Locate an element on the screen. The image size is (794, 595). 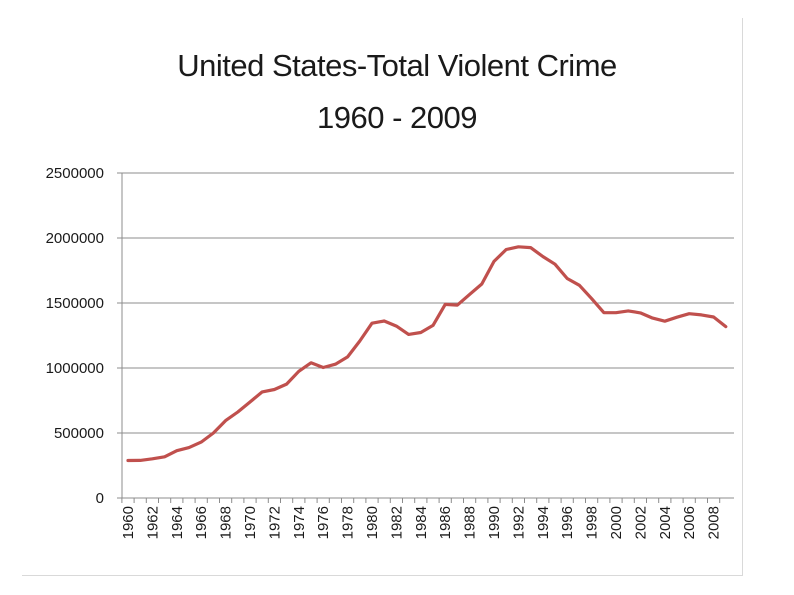
x-tick-label: 1990 is located at coordinates (494, 522).